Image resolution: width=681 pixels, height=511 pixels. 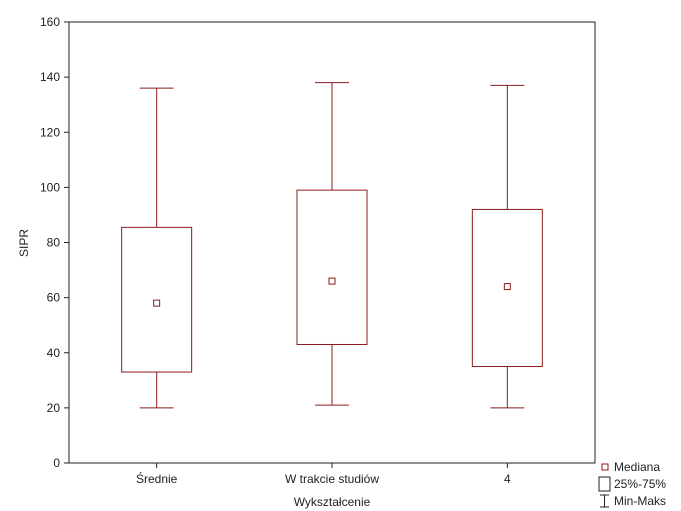 What do you see at coordinates (332, 502) in the screenshot?
I see `x-axis-label: Wykształcenie` at bounding box center [332, 502].